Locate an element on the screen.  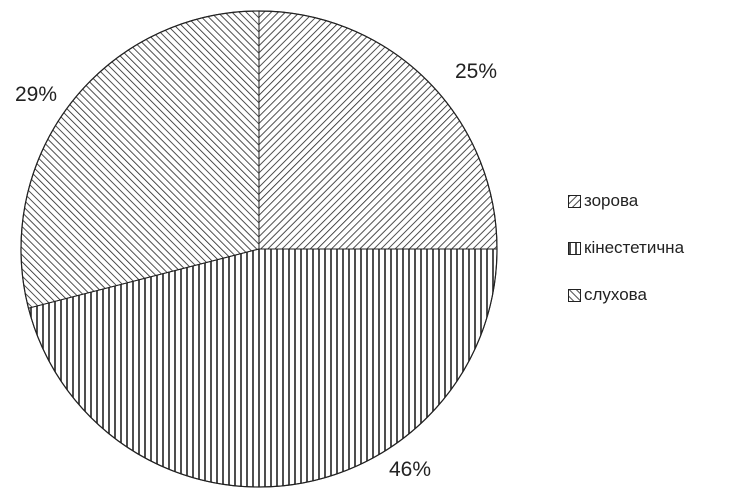
legend-label-zorova: зорова is located at coordinates (611, 200).